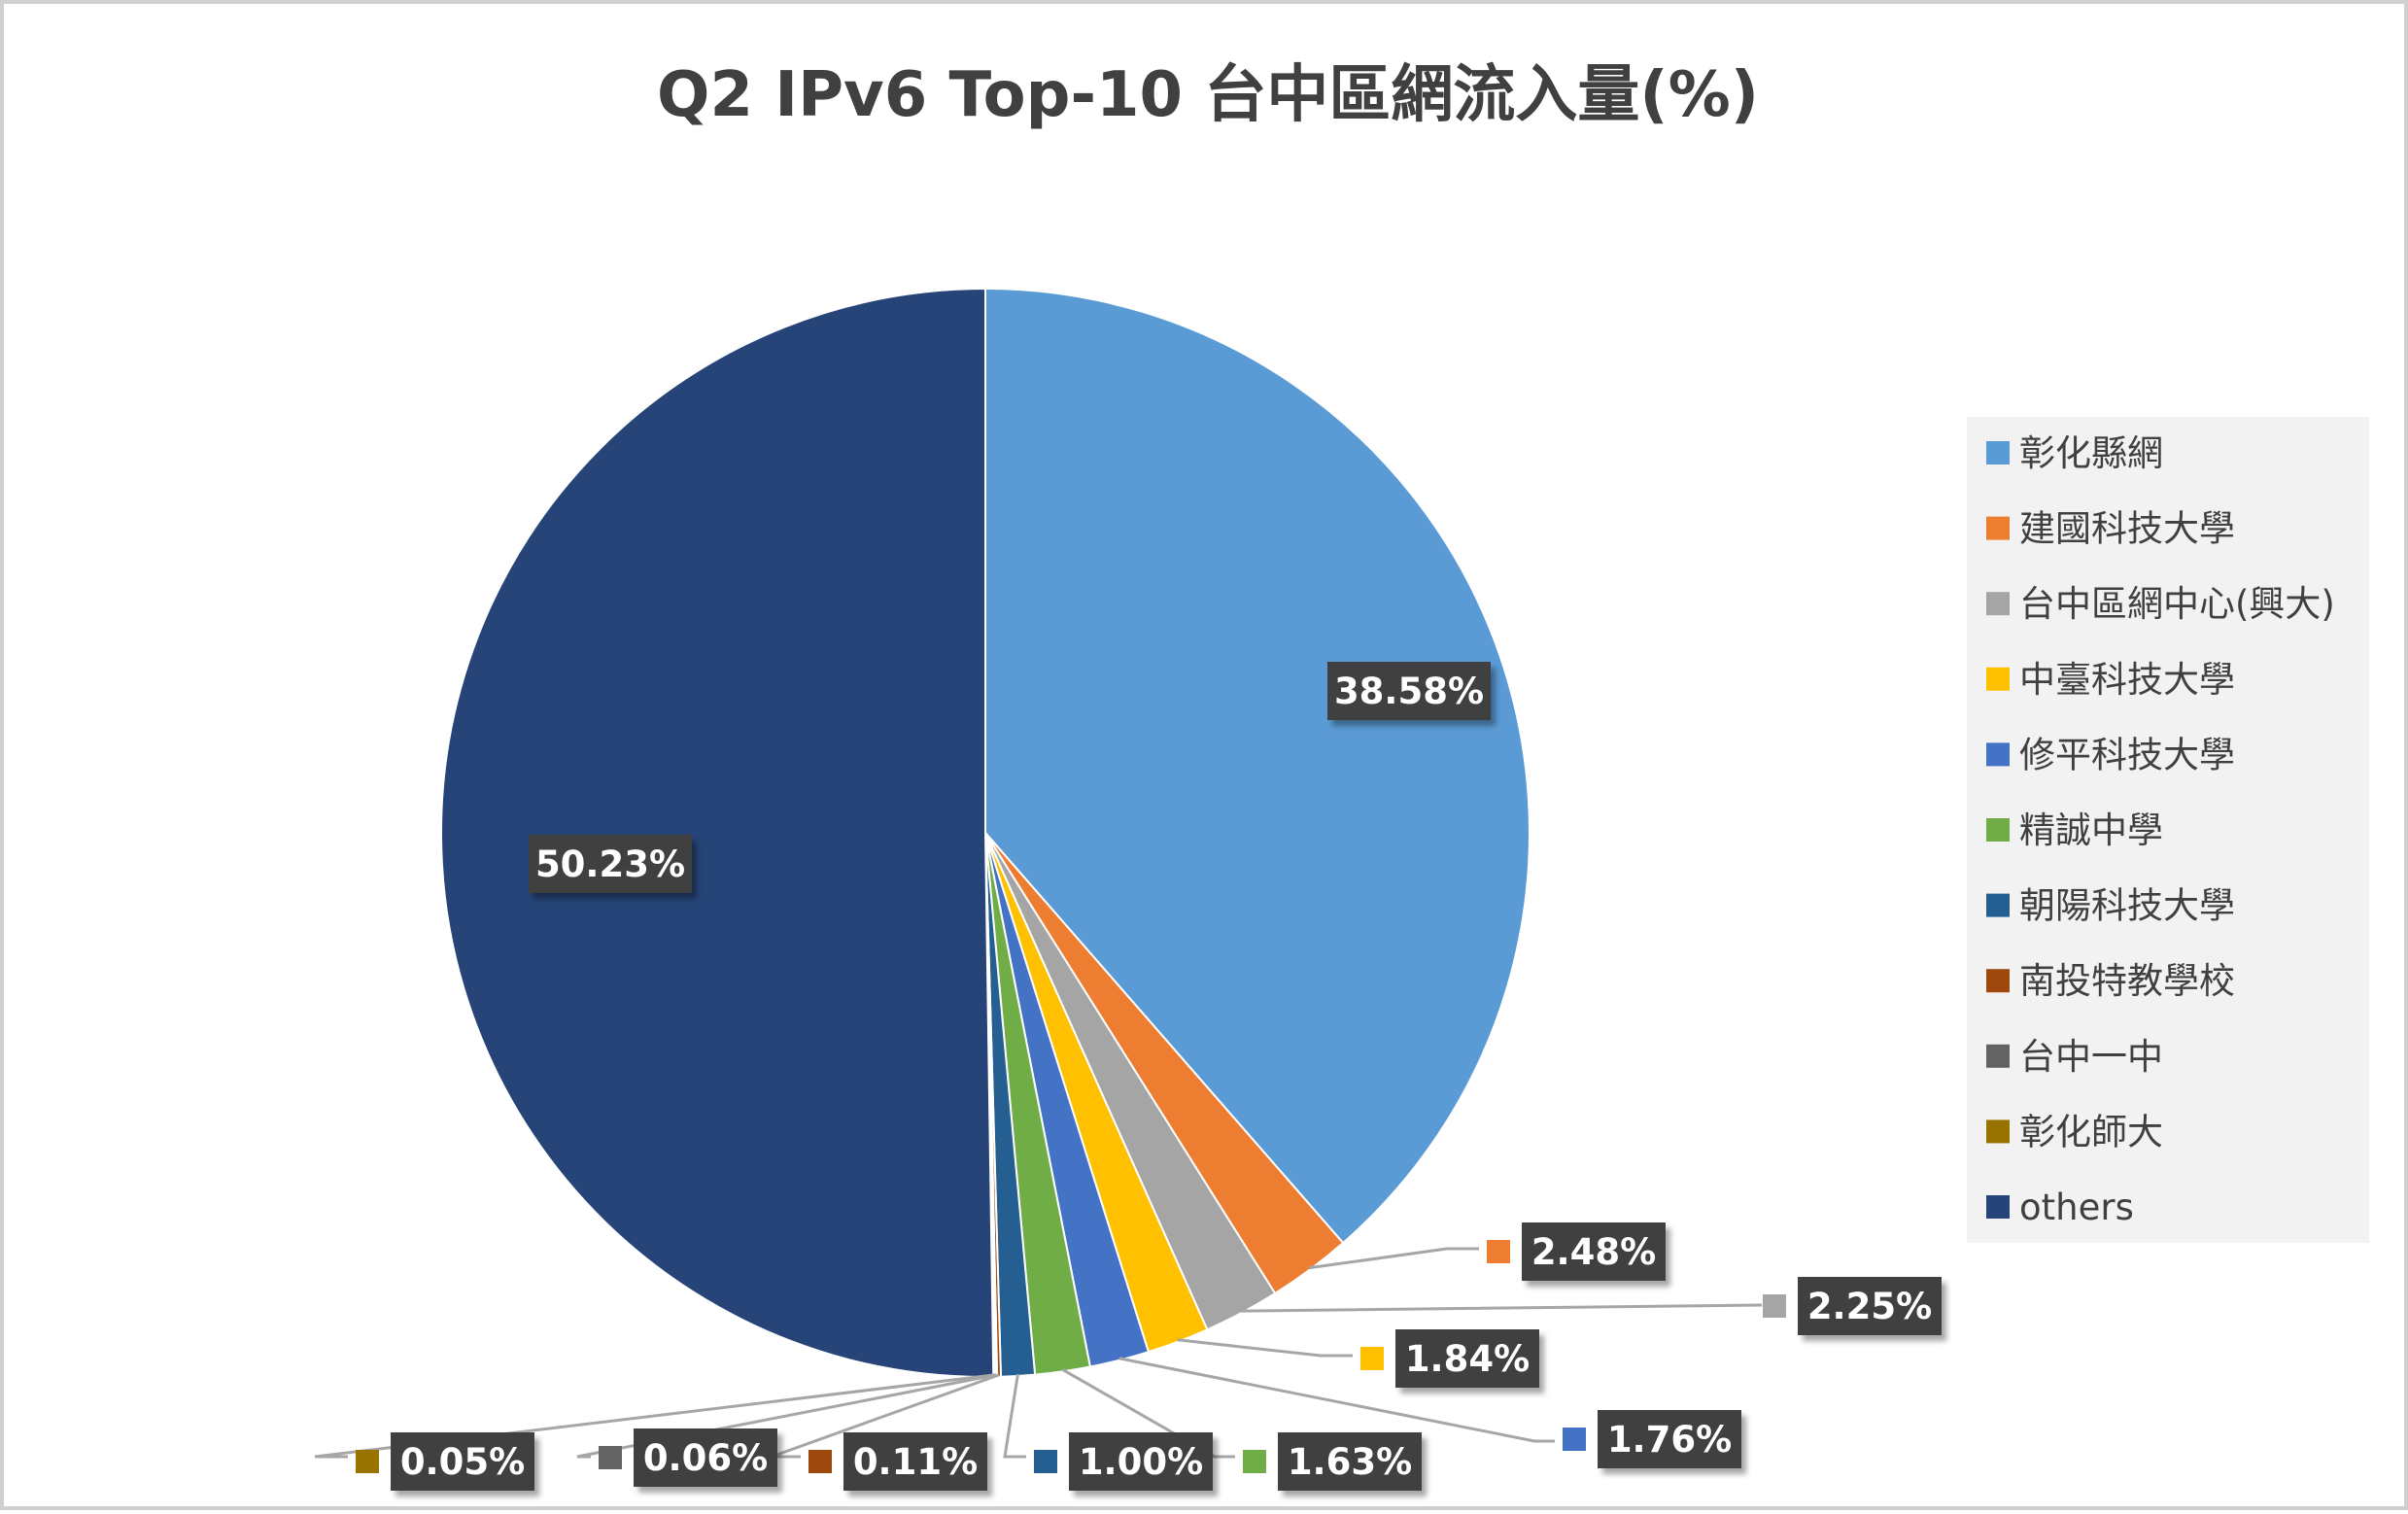 This screenshot has width=2408, height=1514. Describe the element at coordinates (2091, 1132) in the screenshot. I see `legend-label: 彰化師大` at that location.